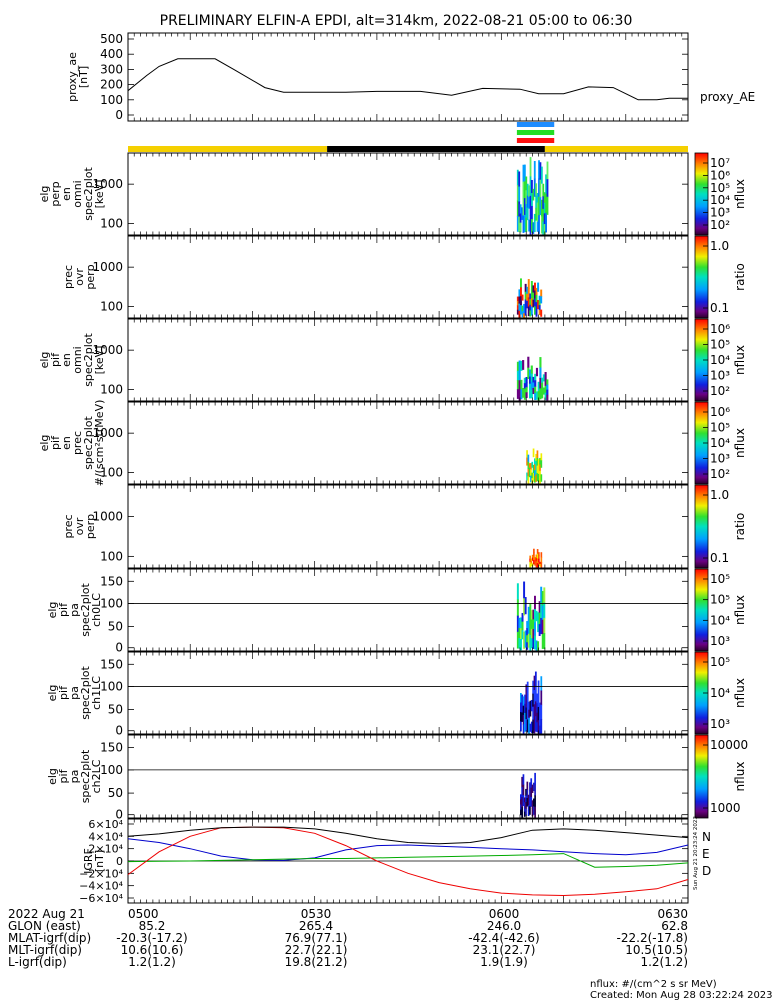  I want to click on panel-ylabel: perp, so click(90, 276).